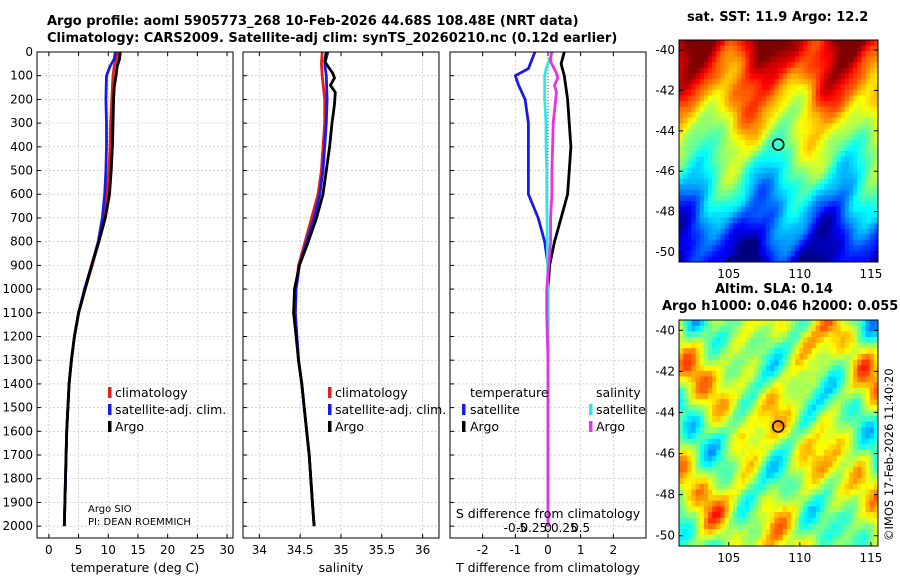 This screenshot has height=580, width=900. I want to click on y-tick-label: 600, so click(21, 194).